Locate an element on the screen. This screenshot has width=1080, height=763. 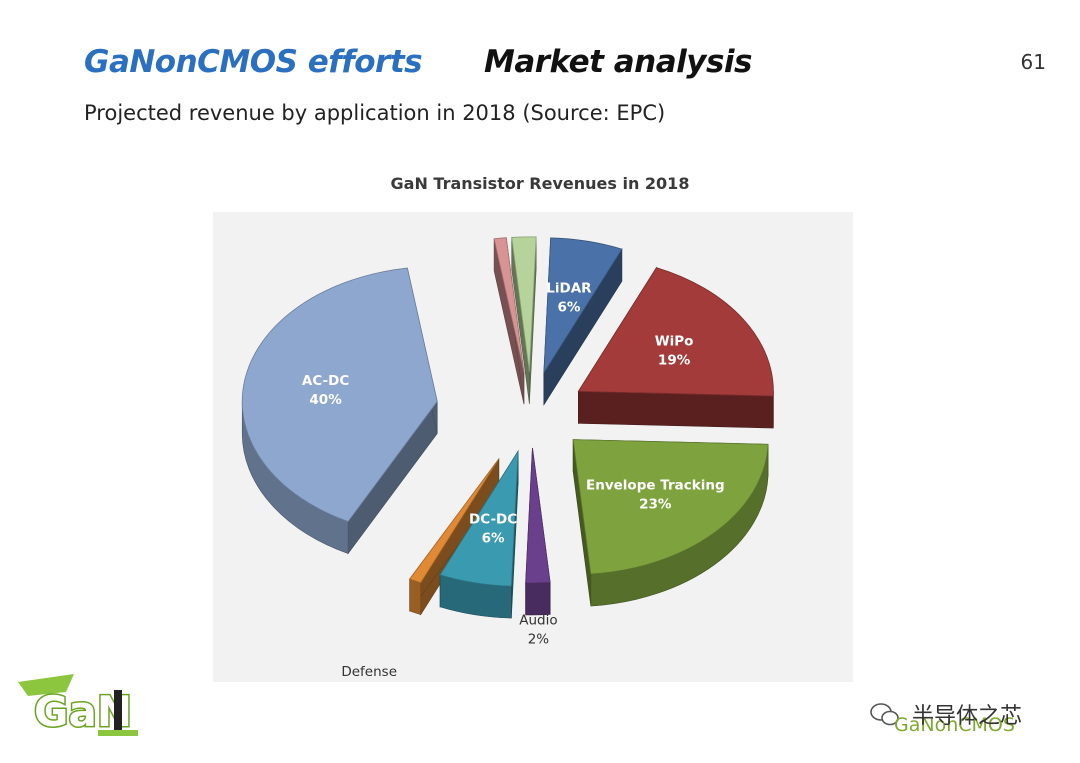
chart-title: GaN Transistor Revenues in 2018 is located at coordinates (540, 183).